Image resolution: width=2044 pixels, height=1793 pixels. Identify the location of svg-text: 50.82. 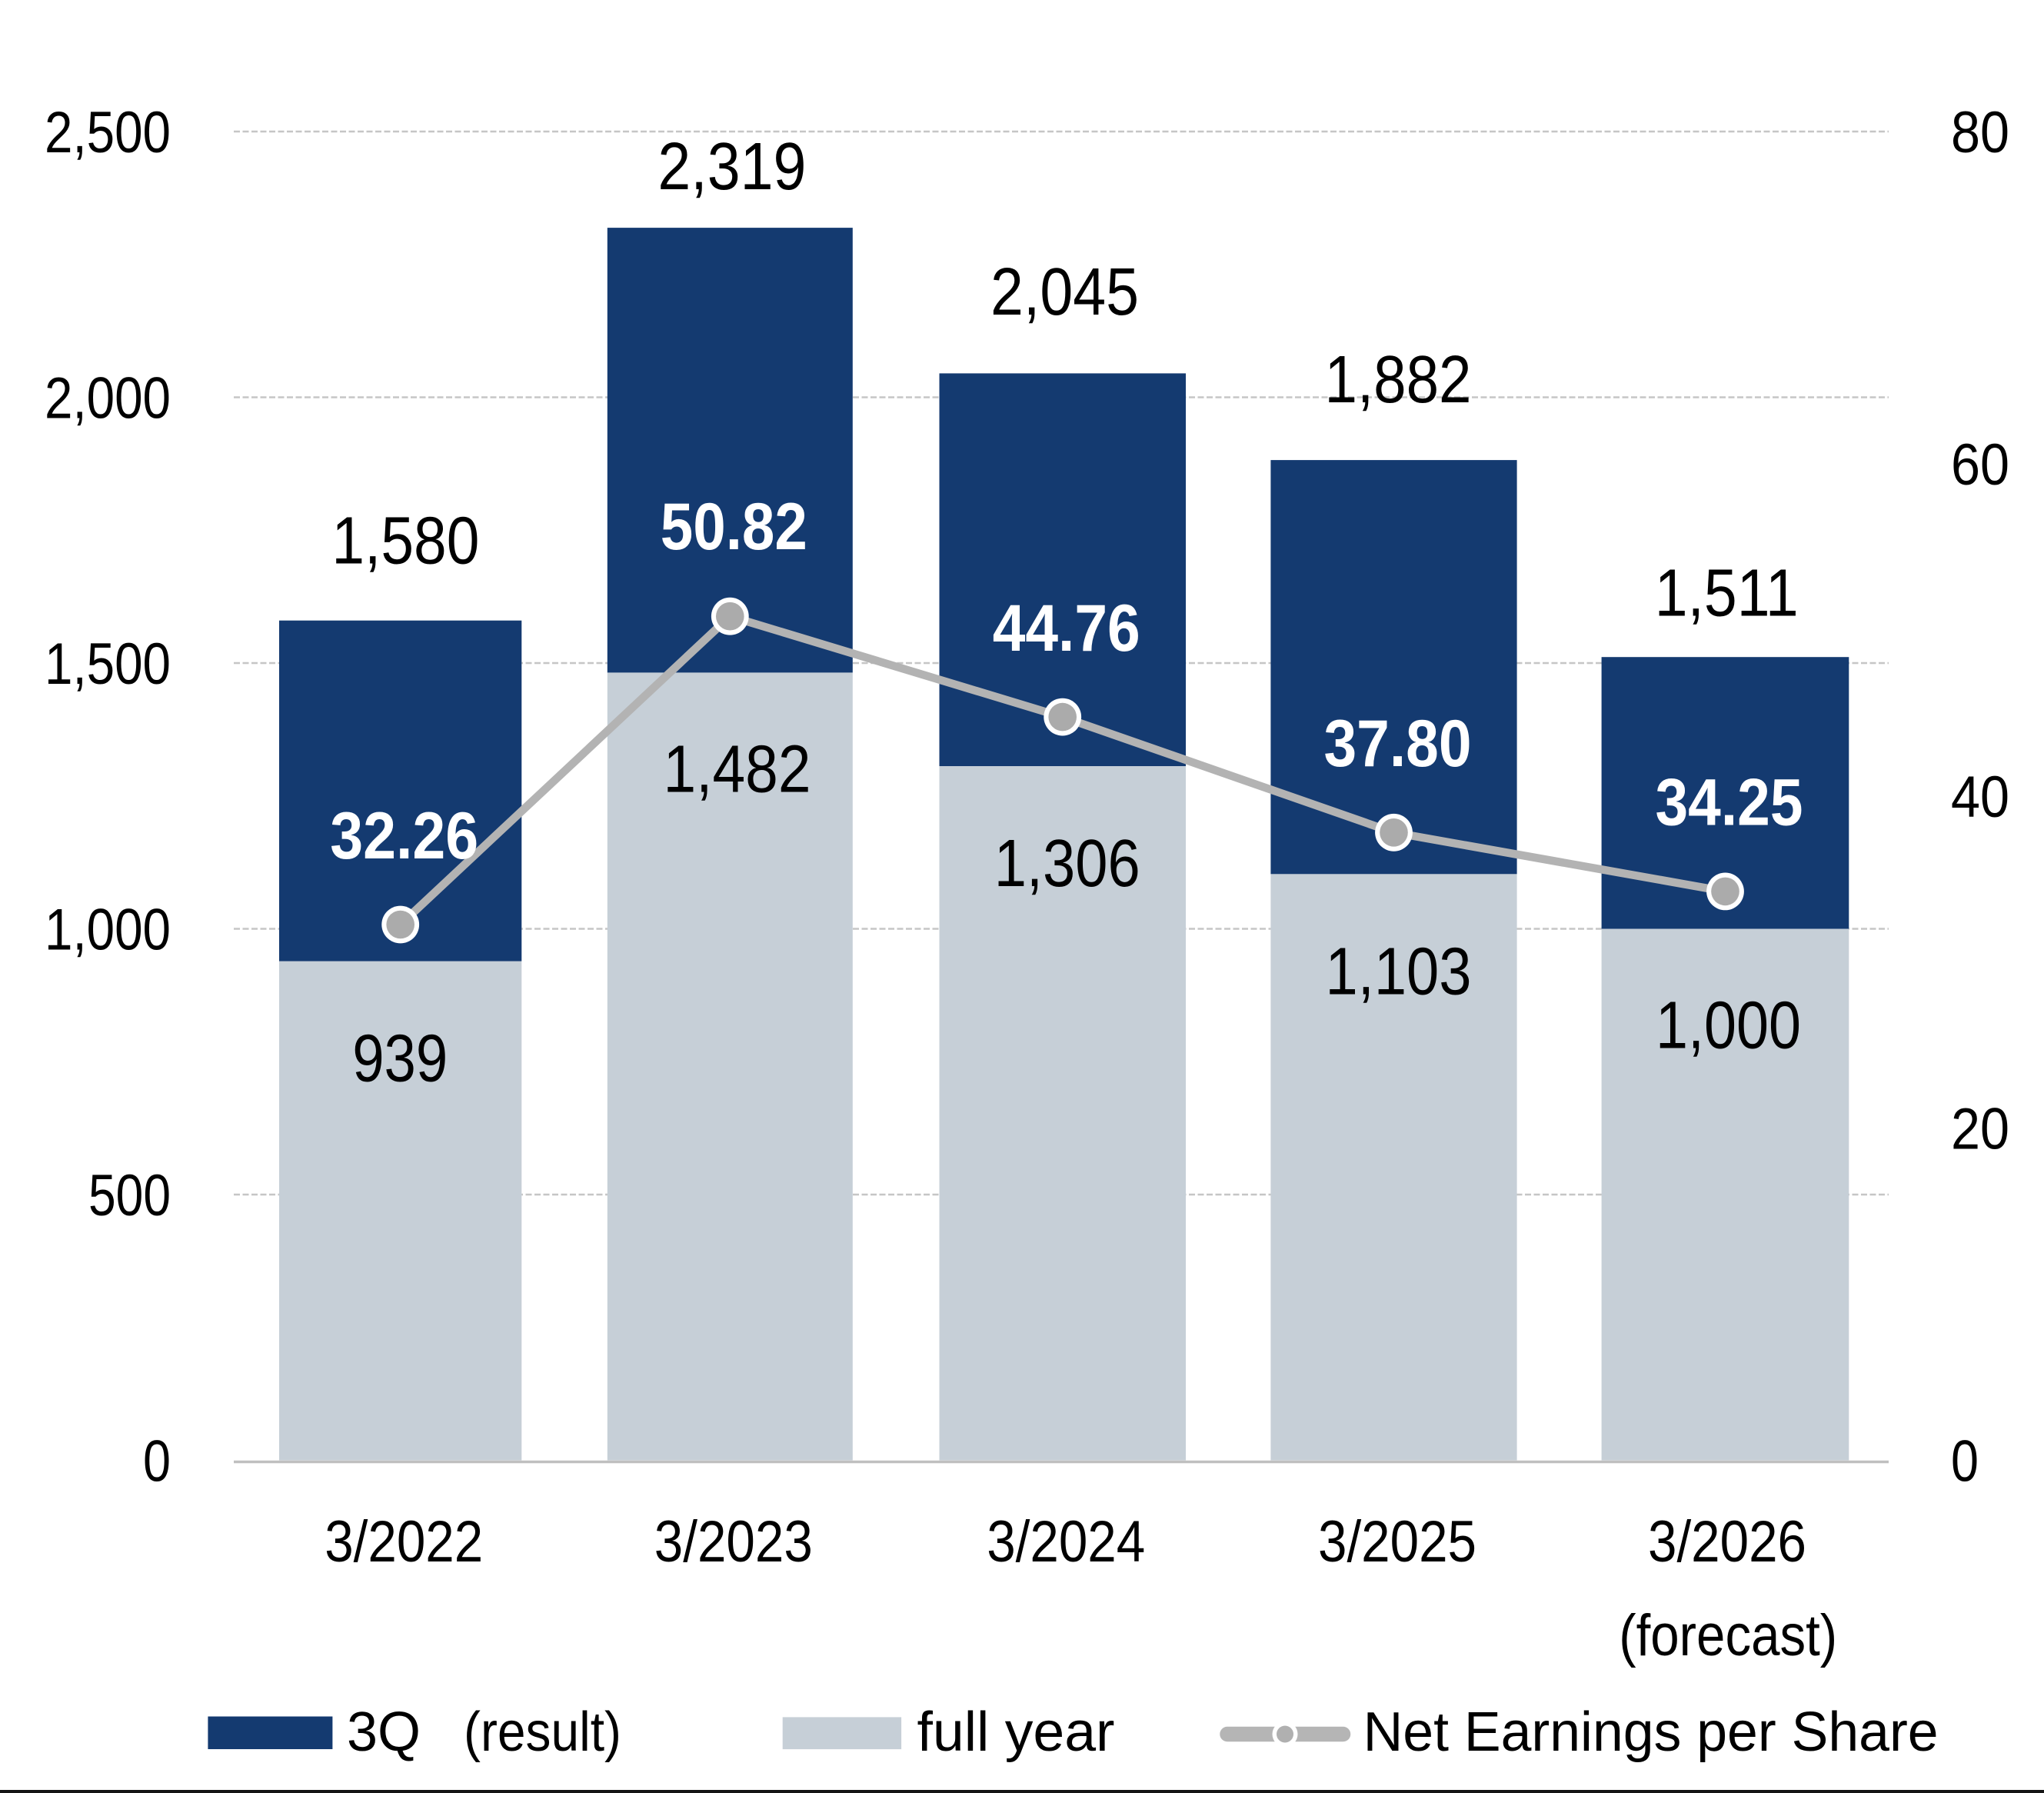
(734, 527).